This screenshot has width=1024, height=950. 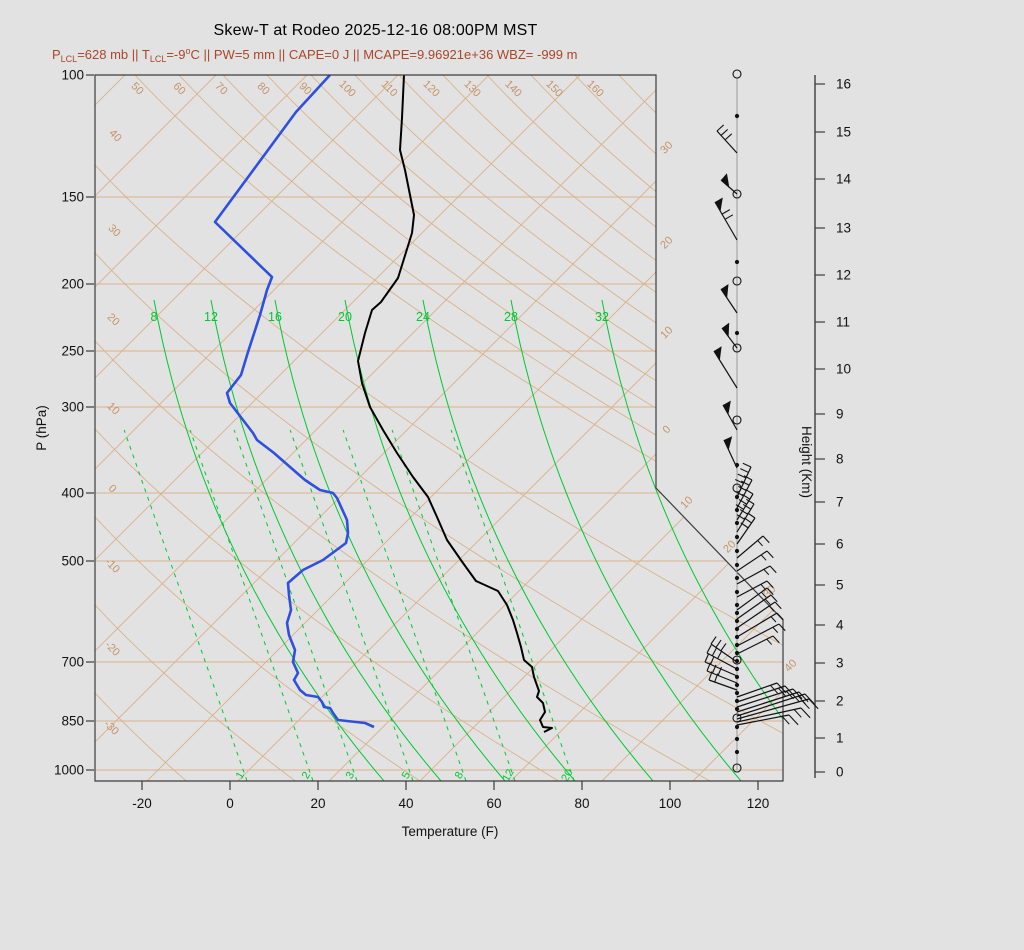 I want to click on svg-text: 6, so click(x=840, y=544).